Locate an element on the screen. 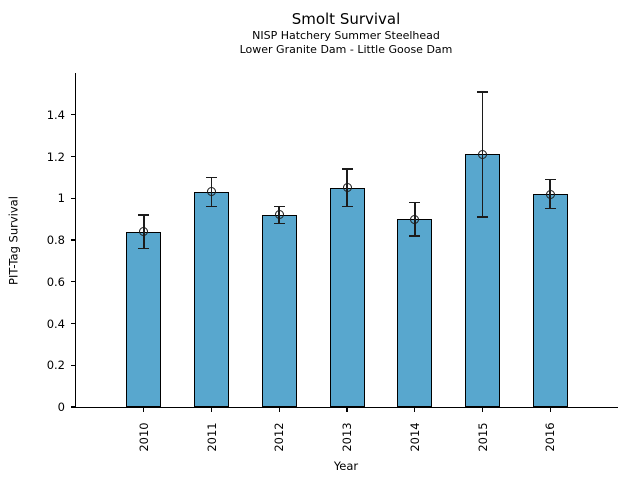 The height and width of the screenshot is (480, 640). y-tick-label: 1 is located at coordinates (61, 198).